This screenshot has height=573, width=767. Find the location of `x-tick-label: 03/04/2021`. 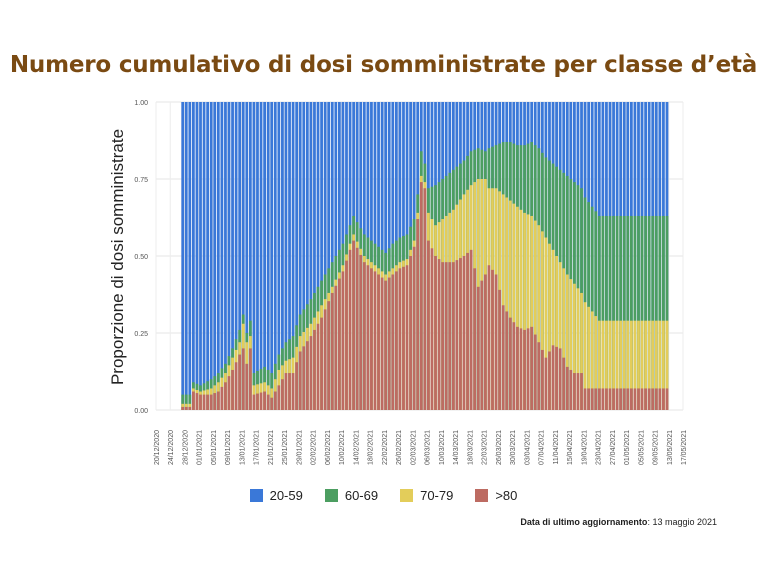

x-tick-label: 03/04/2021 is located at coordinates (527, 447).